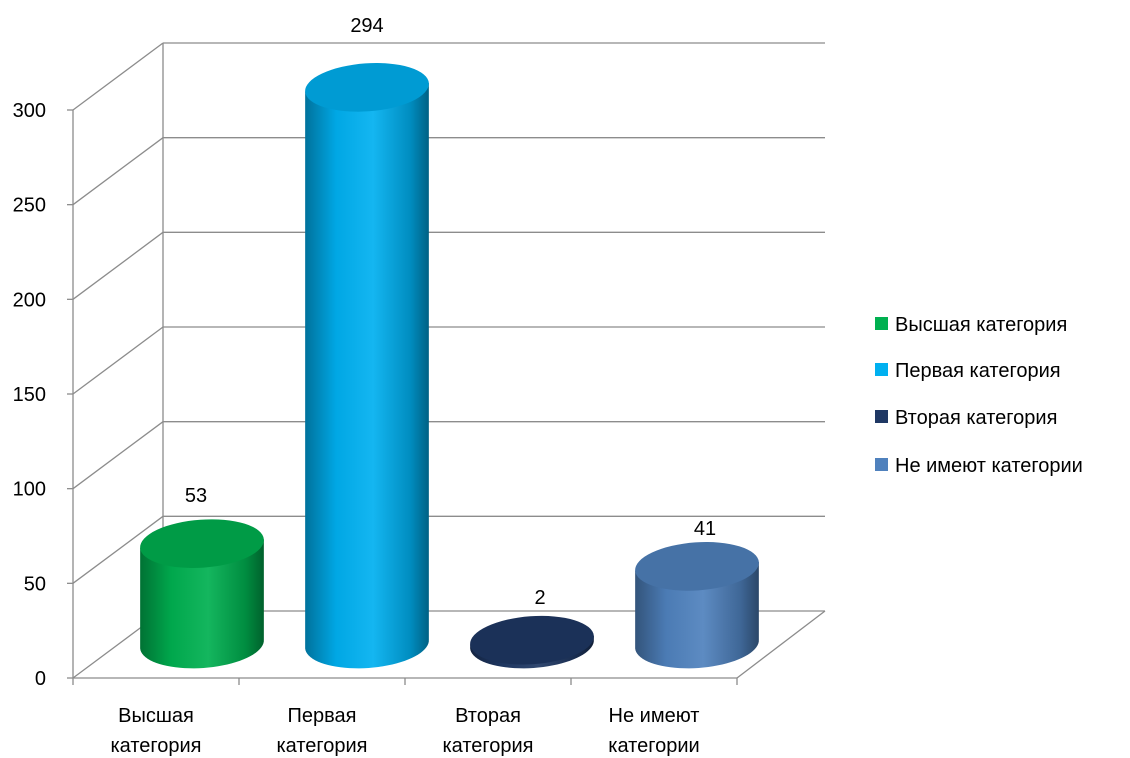 This screenshot has height=758, width=1130. Describe the element at coordinates (989, 466) in the screenshot. I see `legend-label: Не имеют категории` at that location.